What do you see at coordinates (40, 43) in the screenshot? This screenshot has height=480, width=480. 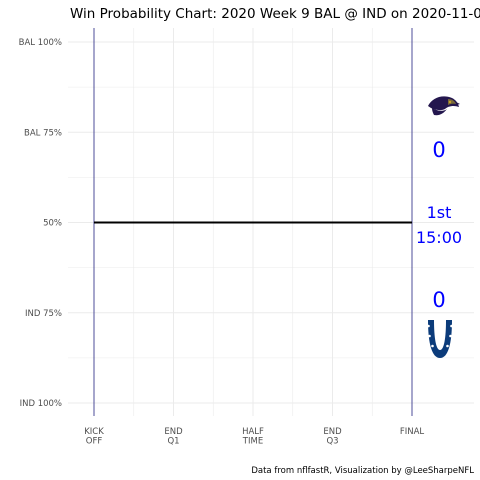 I see `y-tick-label: BAL 100%` at bounding box center [40, 43].